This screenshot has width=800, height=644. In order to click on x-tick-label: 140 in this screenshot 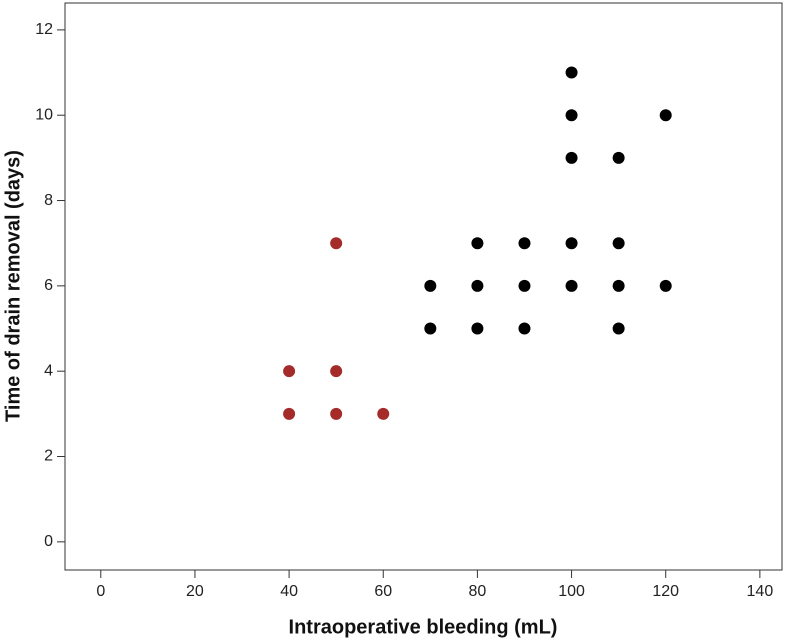, I will do `click(760, 591)`.